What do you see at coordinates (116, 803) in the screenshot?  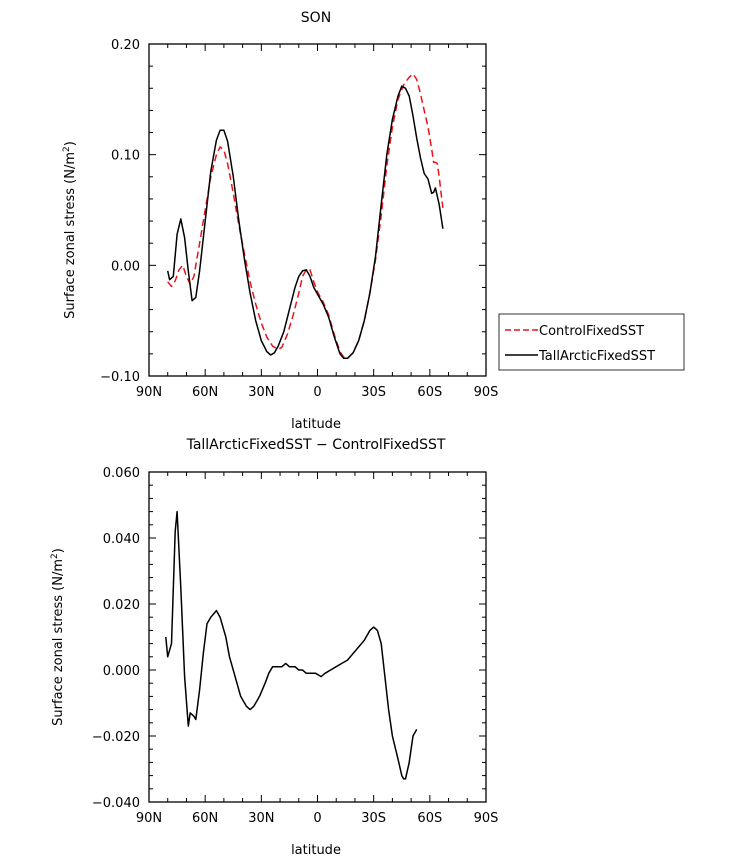 I see `bottom-y-tick-label: −0.040` at bounding box center [116, 803].